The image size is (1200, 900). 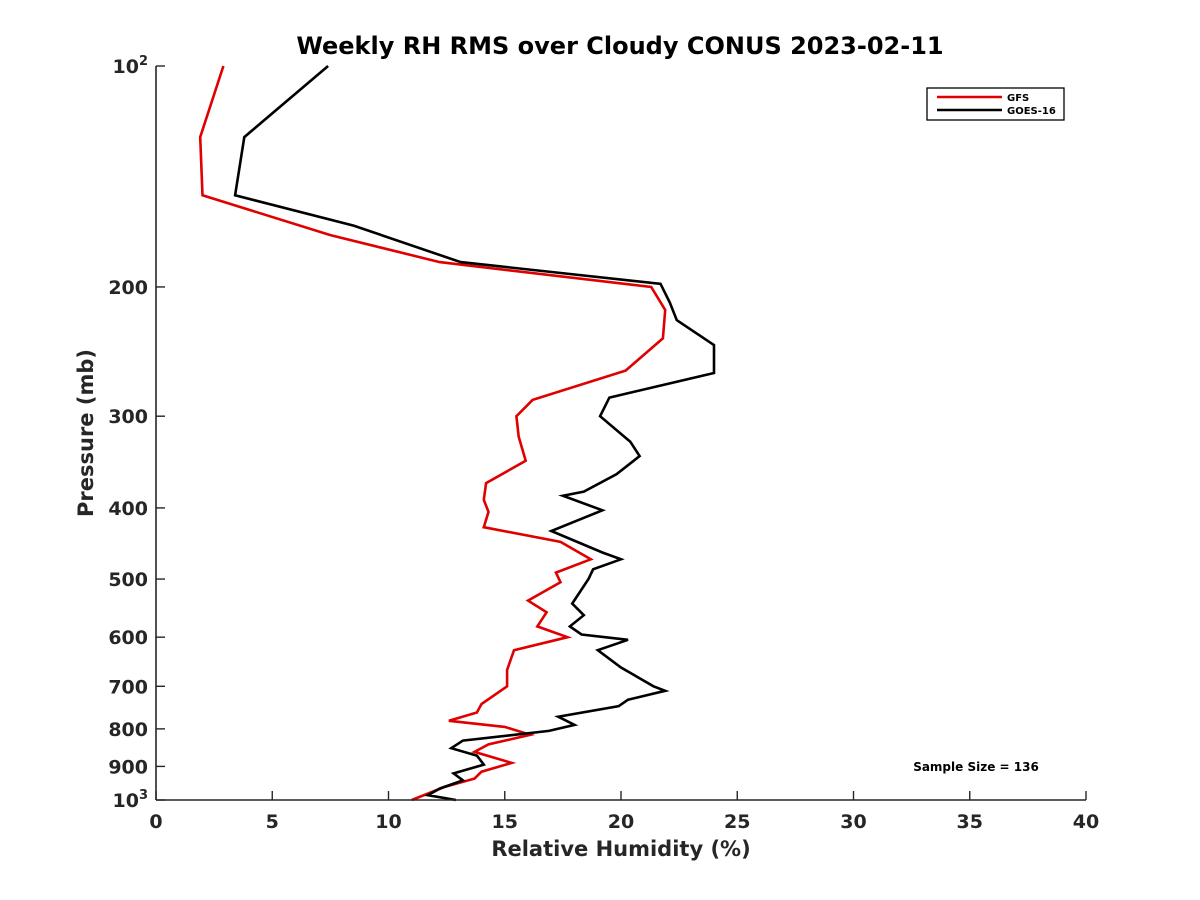 I want to click on x-tick-label: 40, so click(x=1086, y=822).